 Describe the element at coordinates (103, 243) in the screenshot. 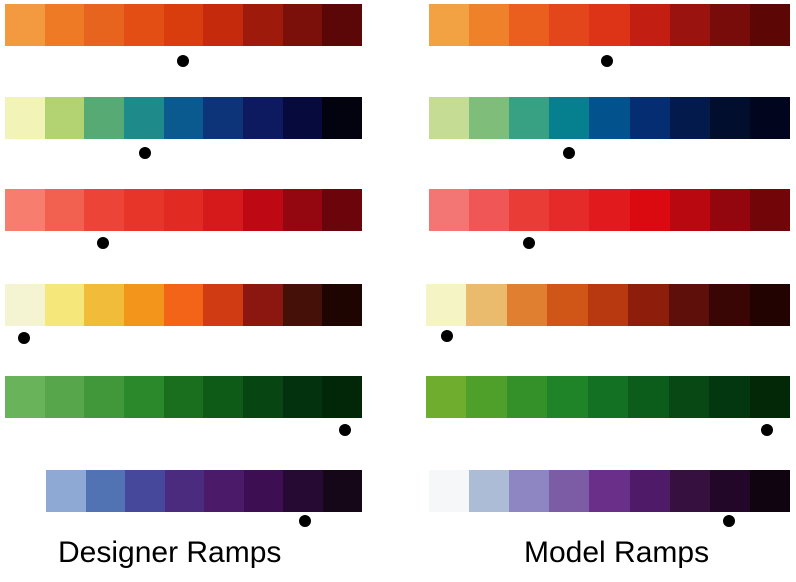

I see `designer-ramp-3-marker` at that location.